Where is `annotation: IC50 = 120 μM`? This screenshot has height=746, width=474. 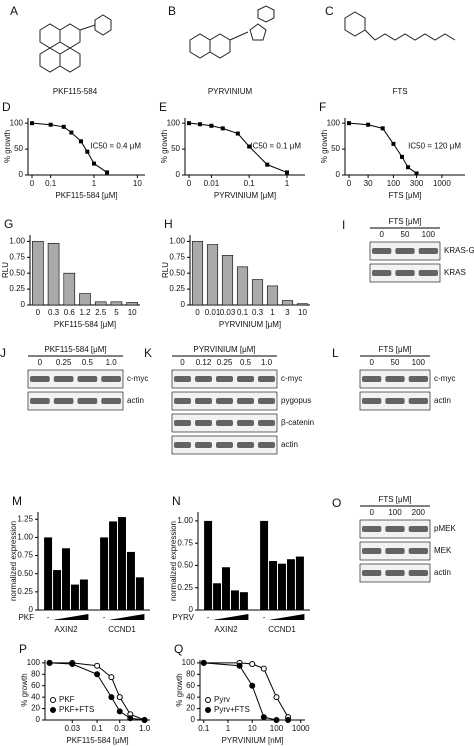
annotation: IC50 = 120 μM is located at coordinates (434, 146).